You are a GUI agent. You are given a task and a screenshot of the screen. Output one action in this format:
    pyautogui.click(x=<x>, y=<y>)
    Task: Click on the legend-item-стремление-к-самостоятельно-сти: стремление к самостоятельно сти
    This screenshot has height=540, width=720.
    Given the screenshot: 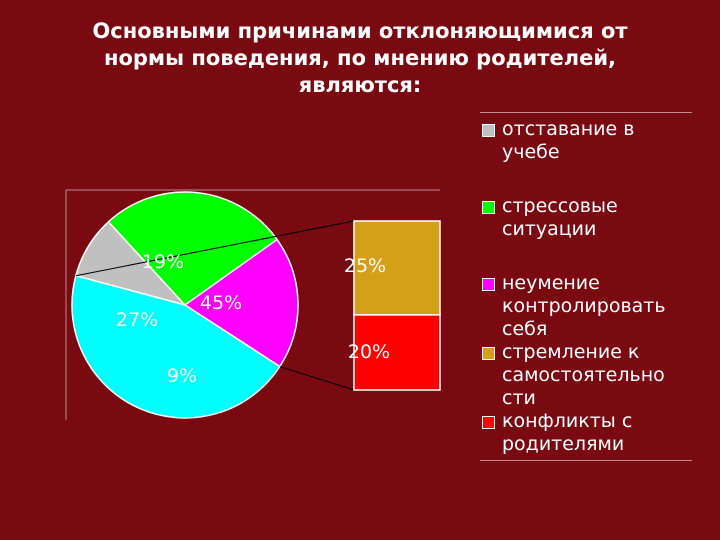 What is the action you would take?
    pyautogui.click(x=586, y=375)
    